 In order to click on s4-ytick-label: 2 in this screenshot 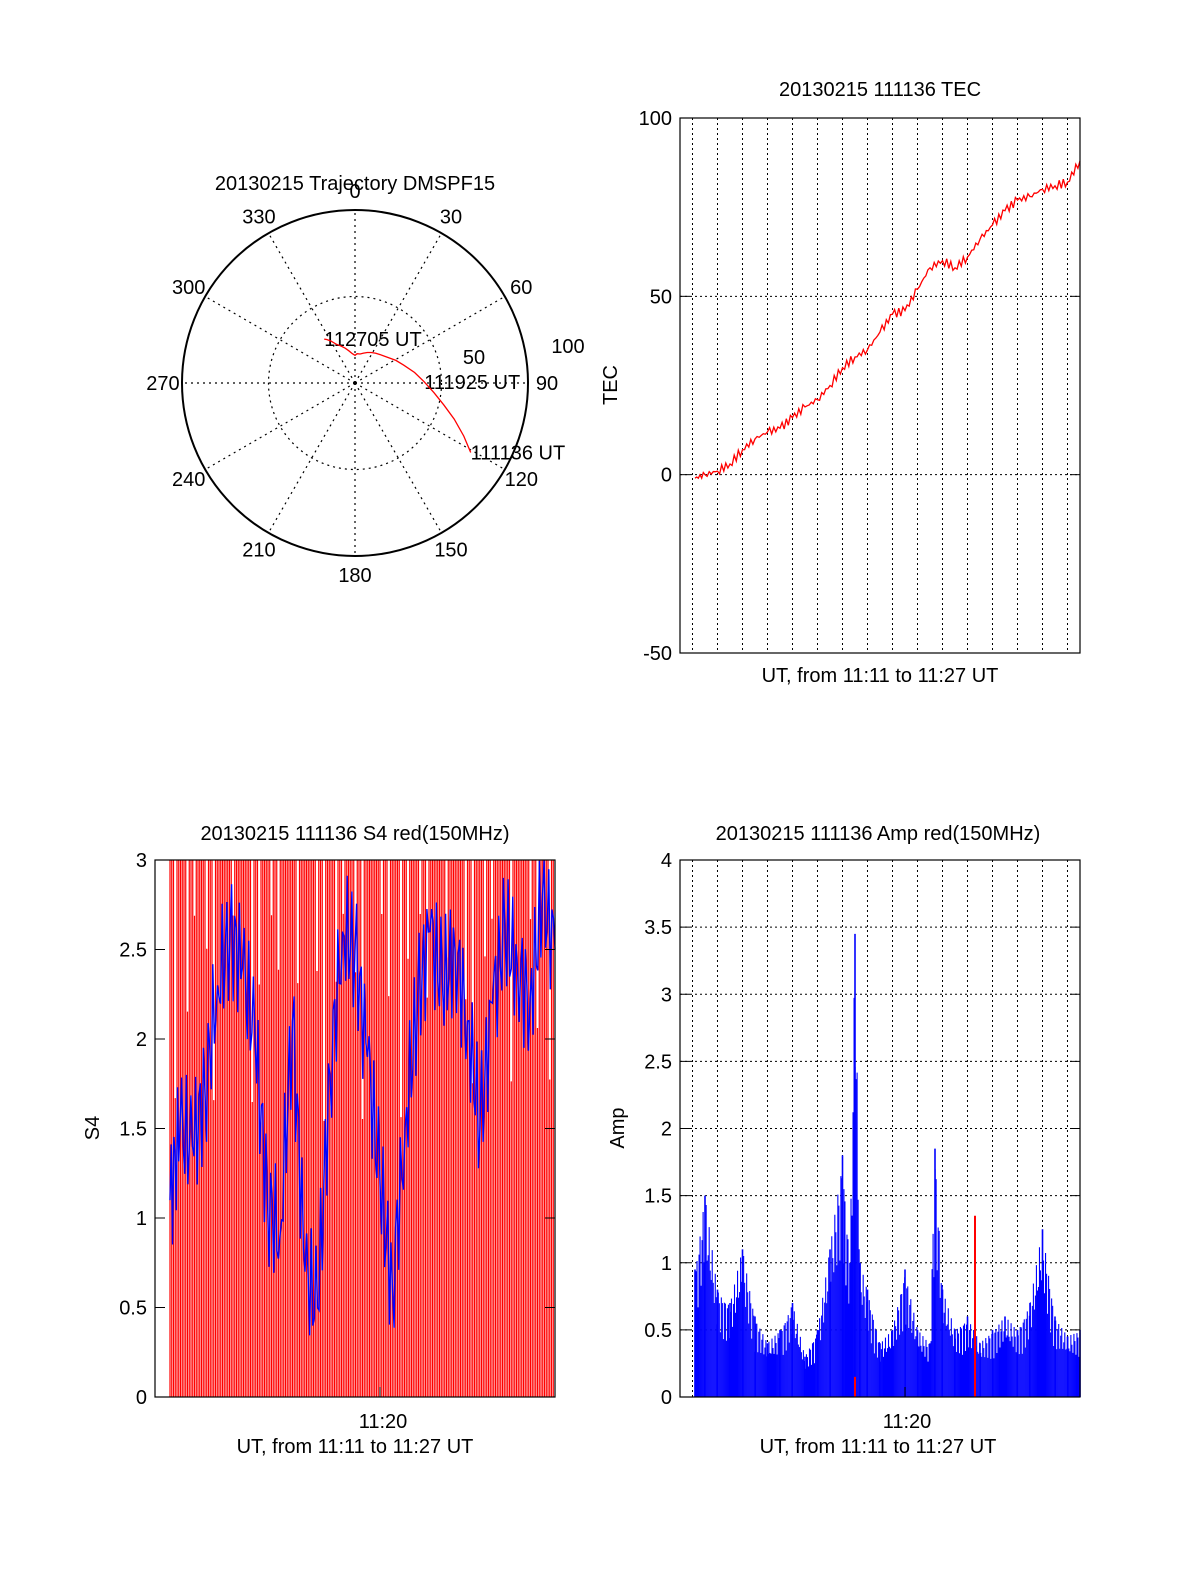, I will do `click(141, 1040)`.